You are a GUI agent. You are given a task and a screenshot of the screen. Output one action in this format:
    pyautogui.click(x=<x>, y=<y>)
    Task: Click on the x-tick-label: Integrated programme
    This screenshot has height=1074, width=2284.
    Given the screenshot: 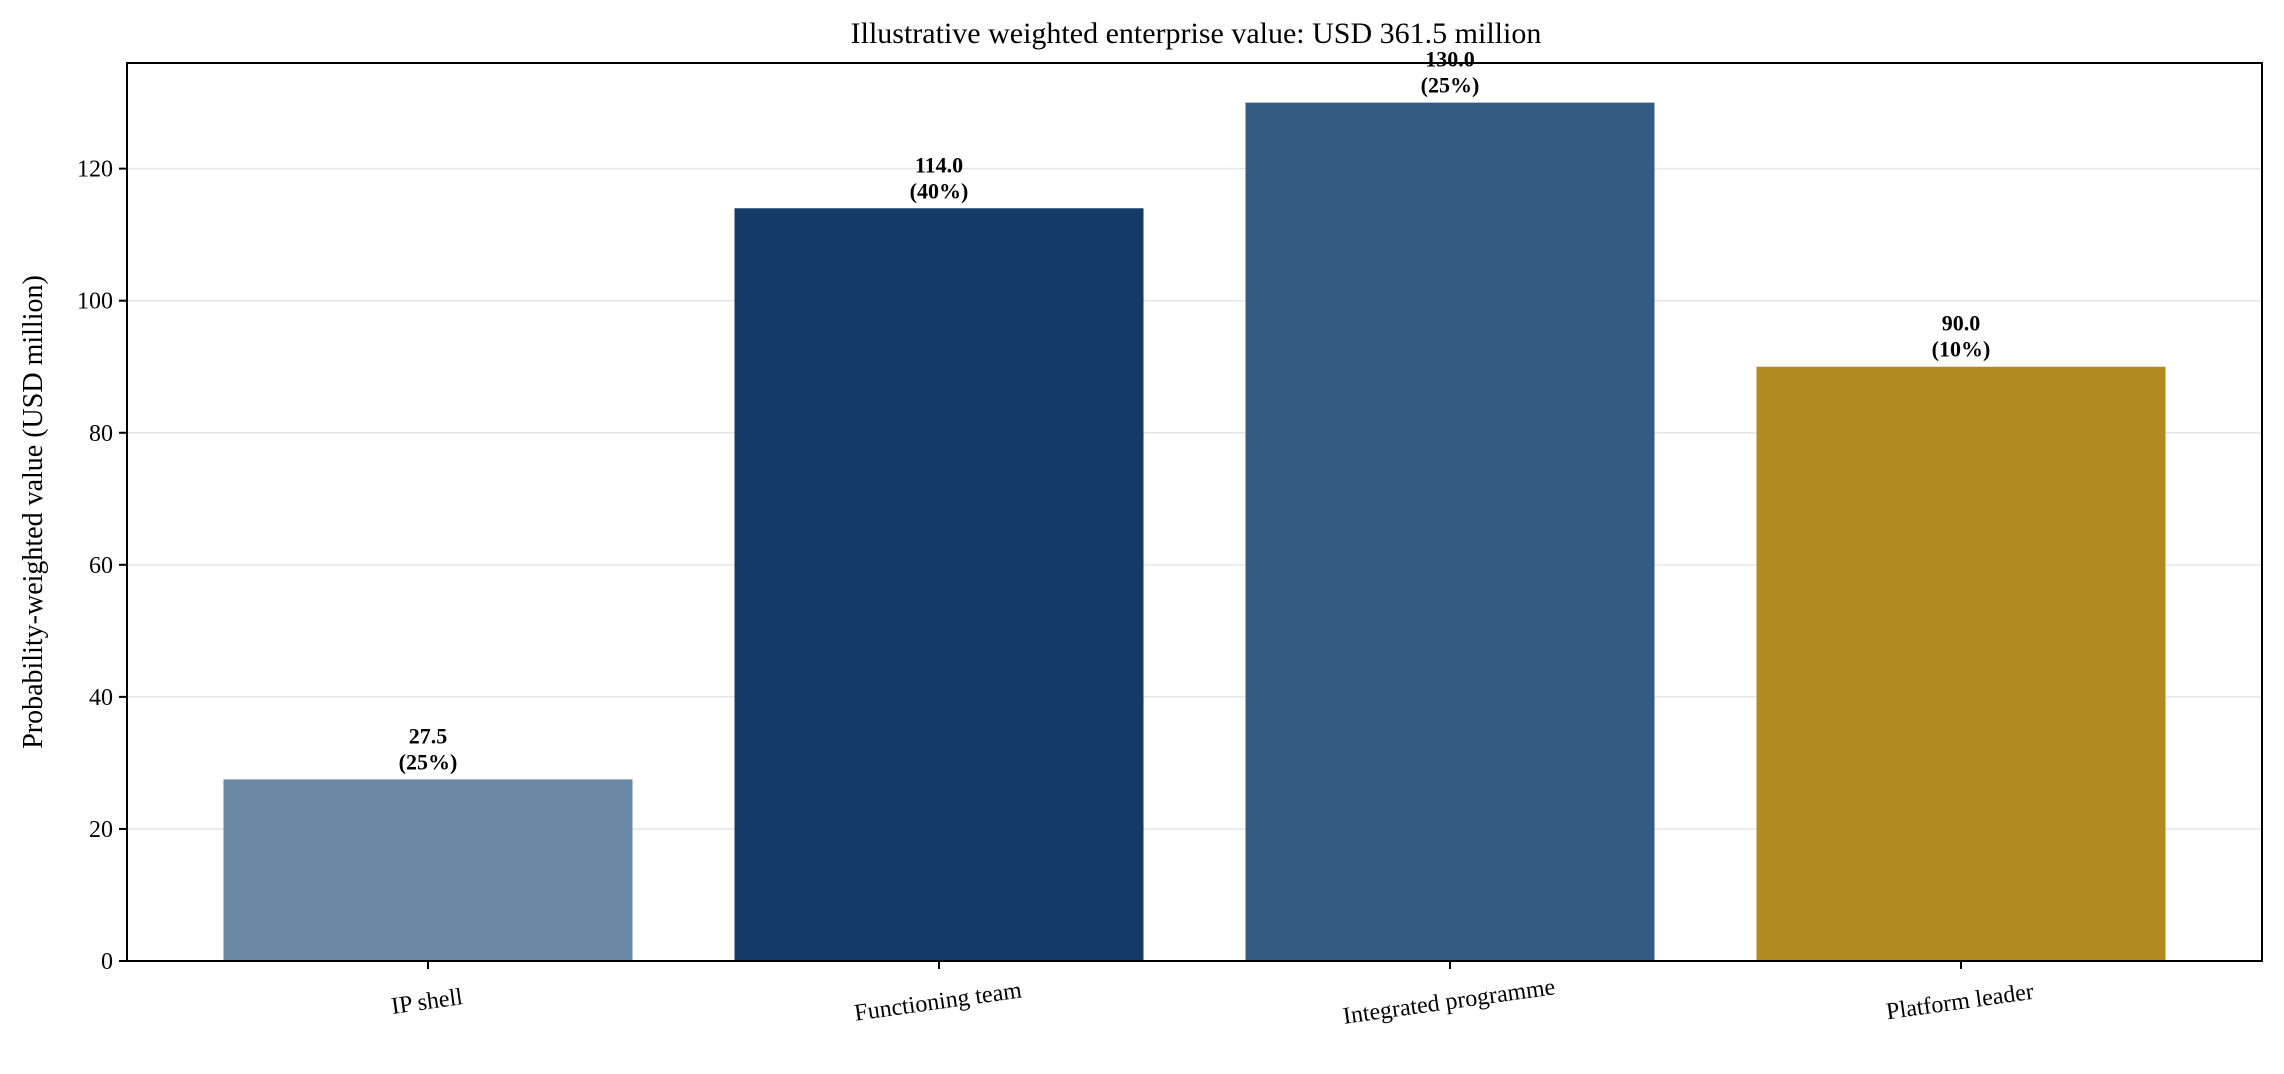 What is the action you would take?
    pyautogui.click(x=1448, y=1002)
    